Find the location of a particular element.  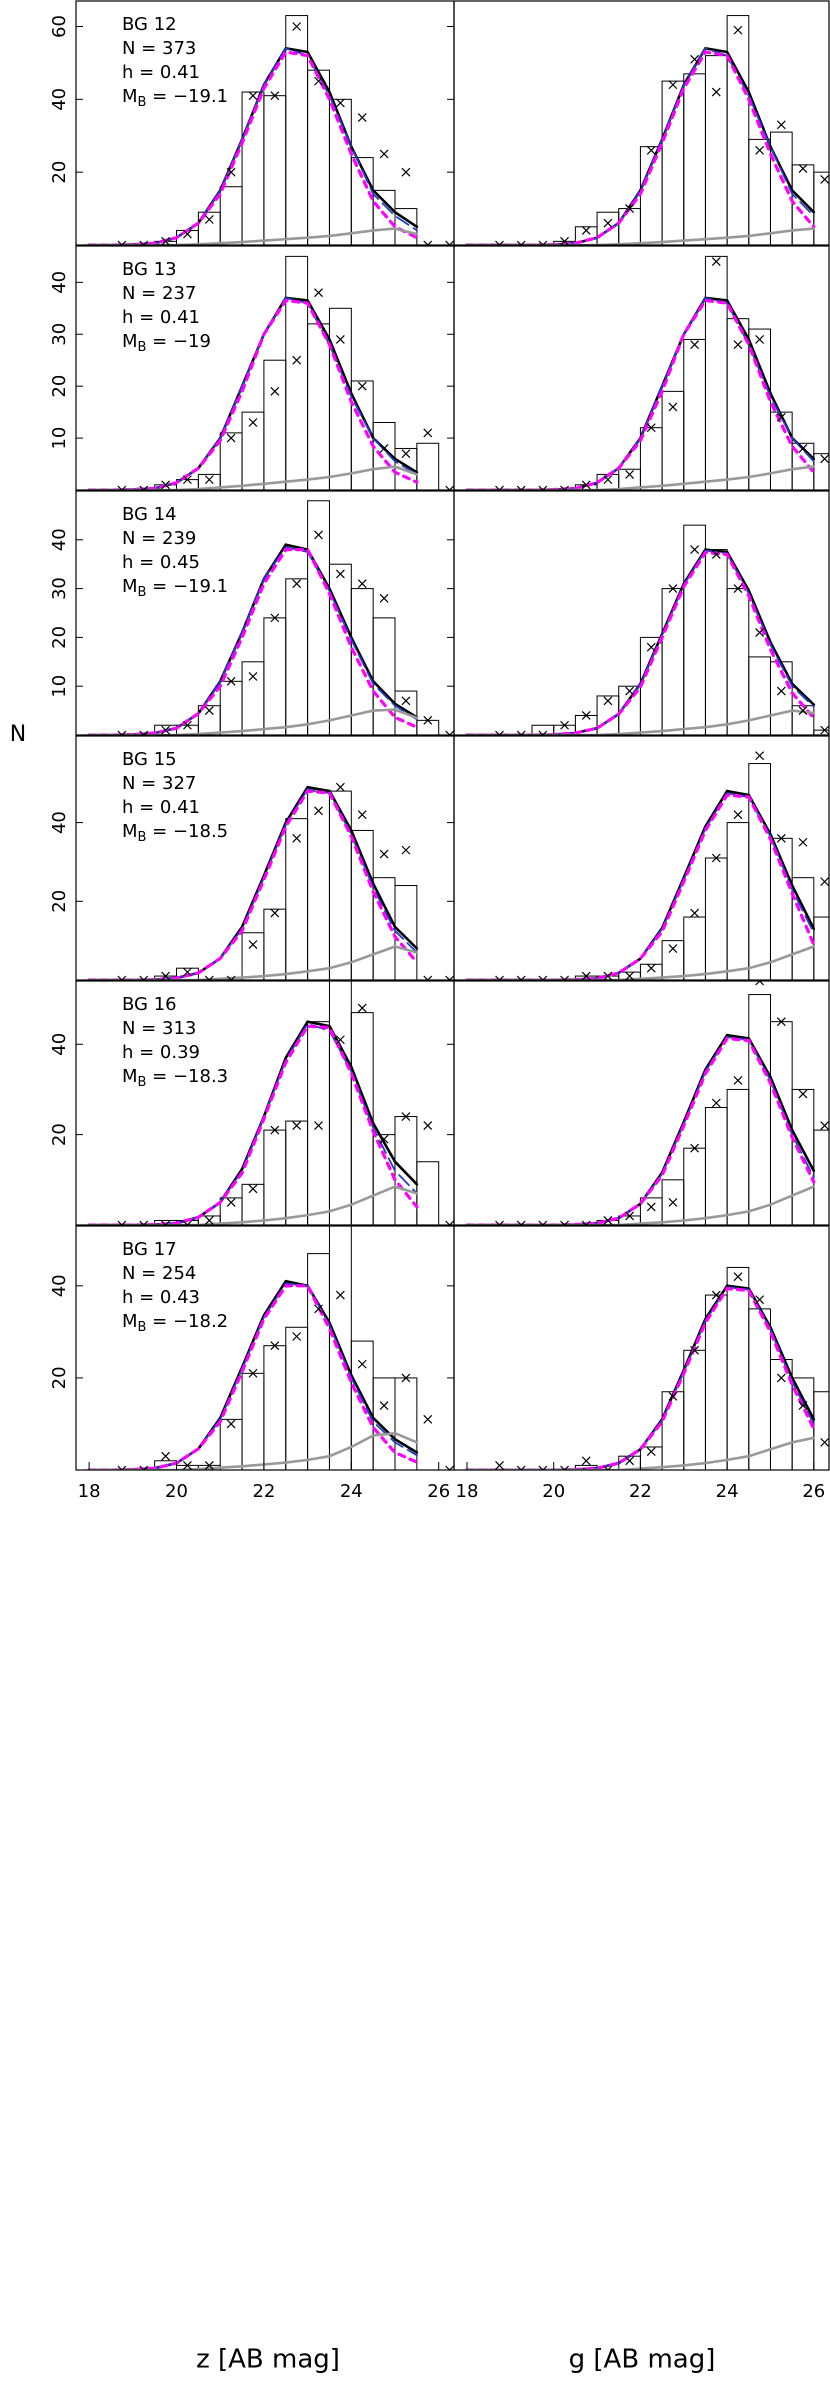

annotation: N = 313 is located at coordinates (159, 1028).